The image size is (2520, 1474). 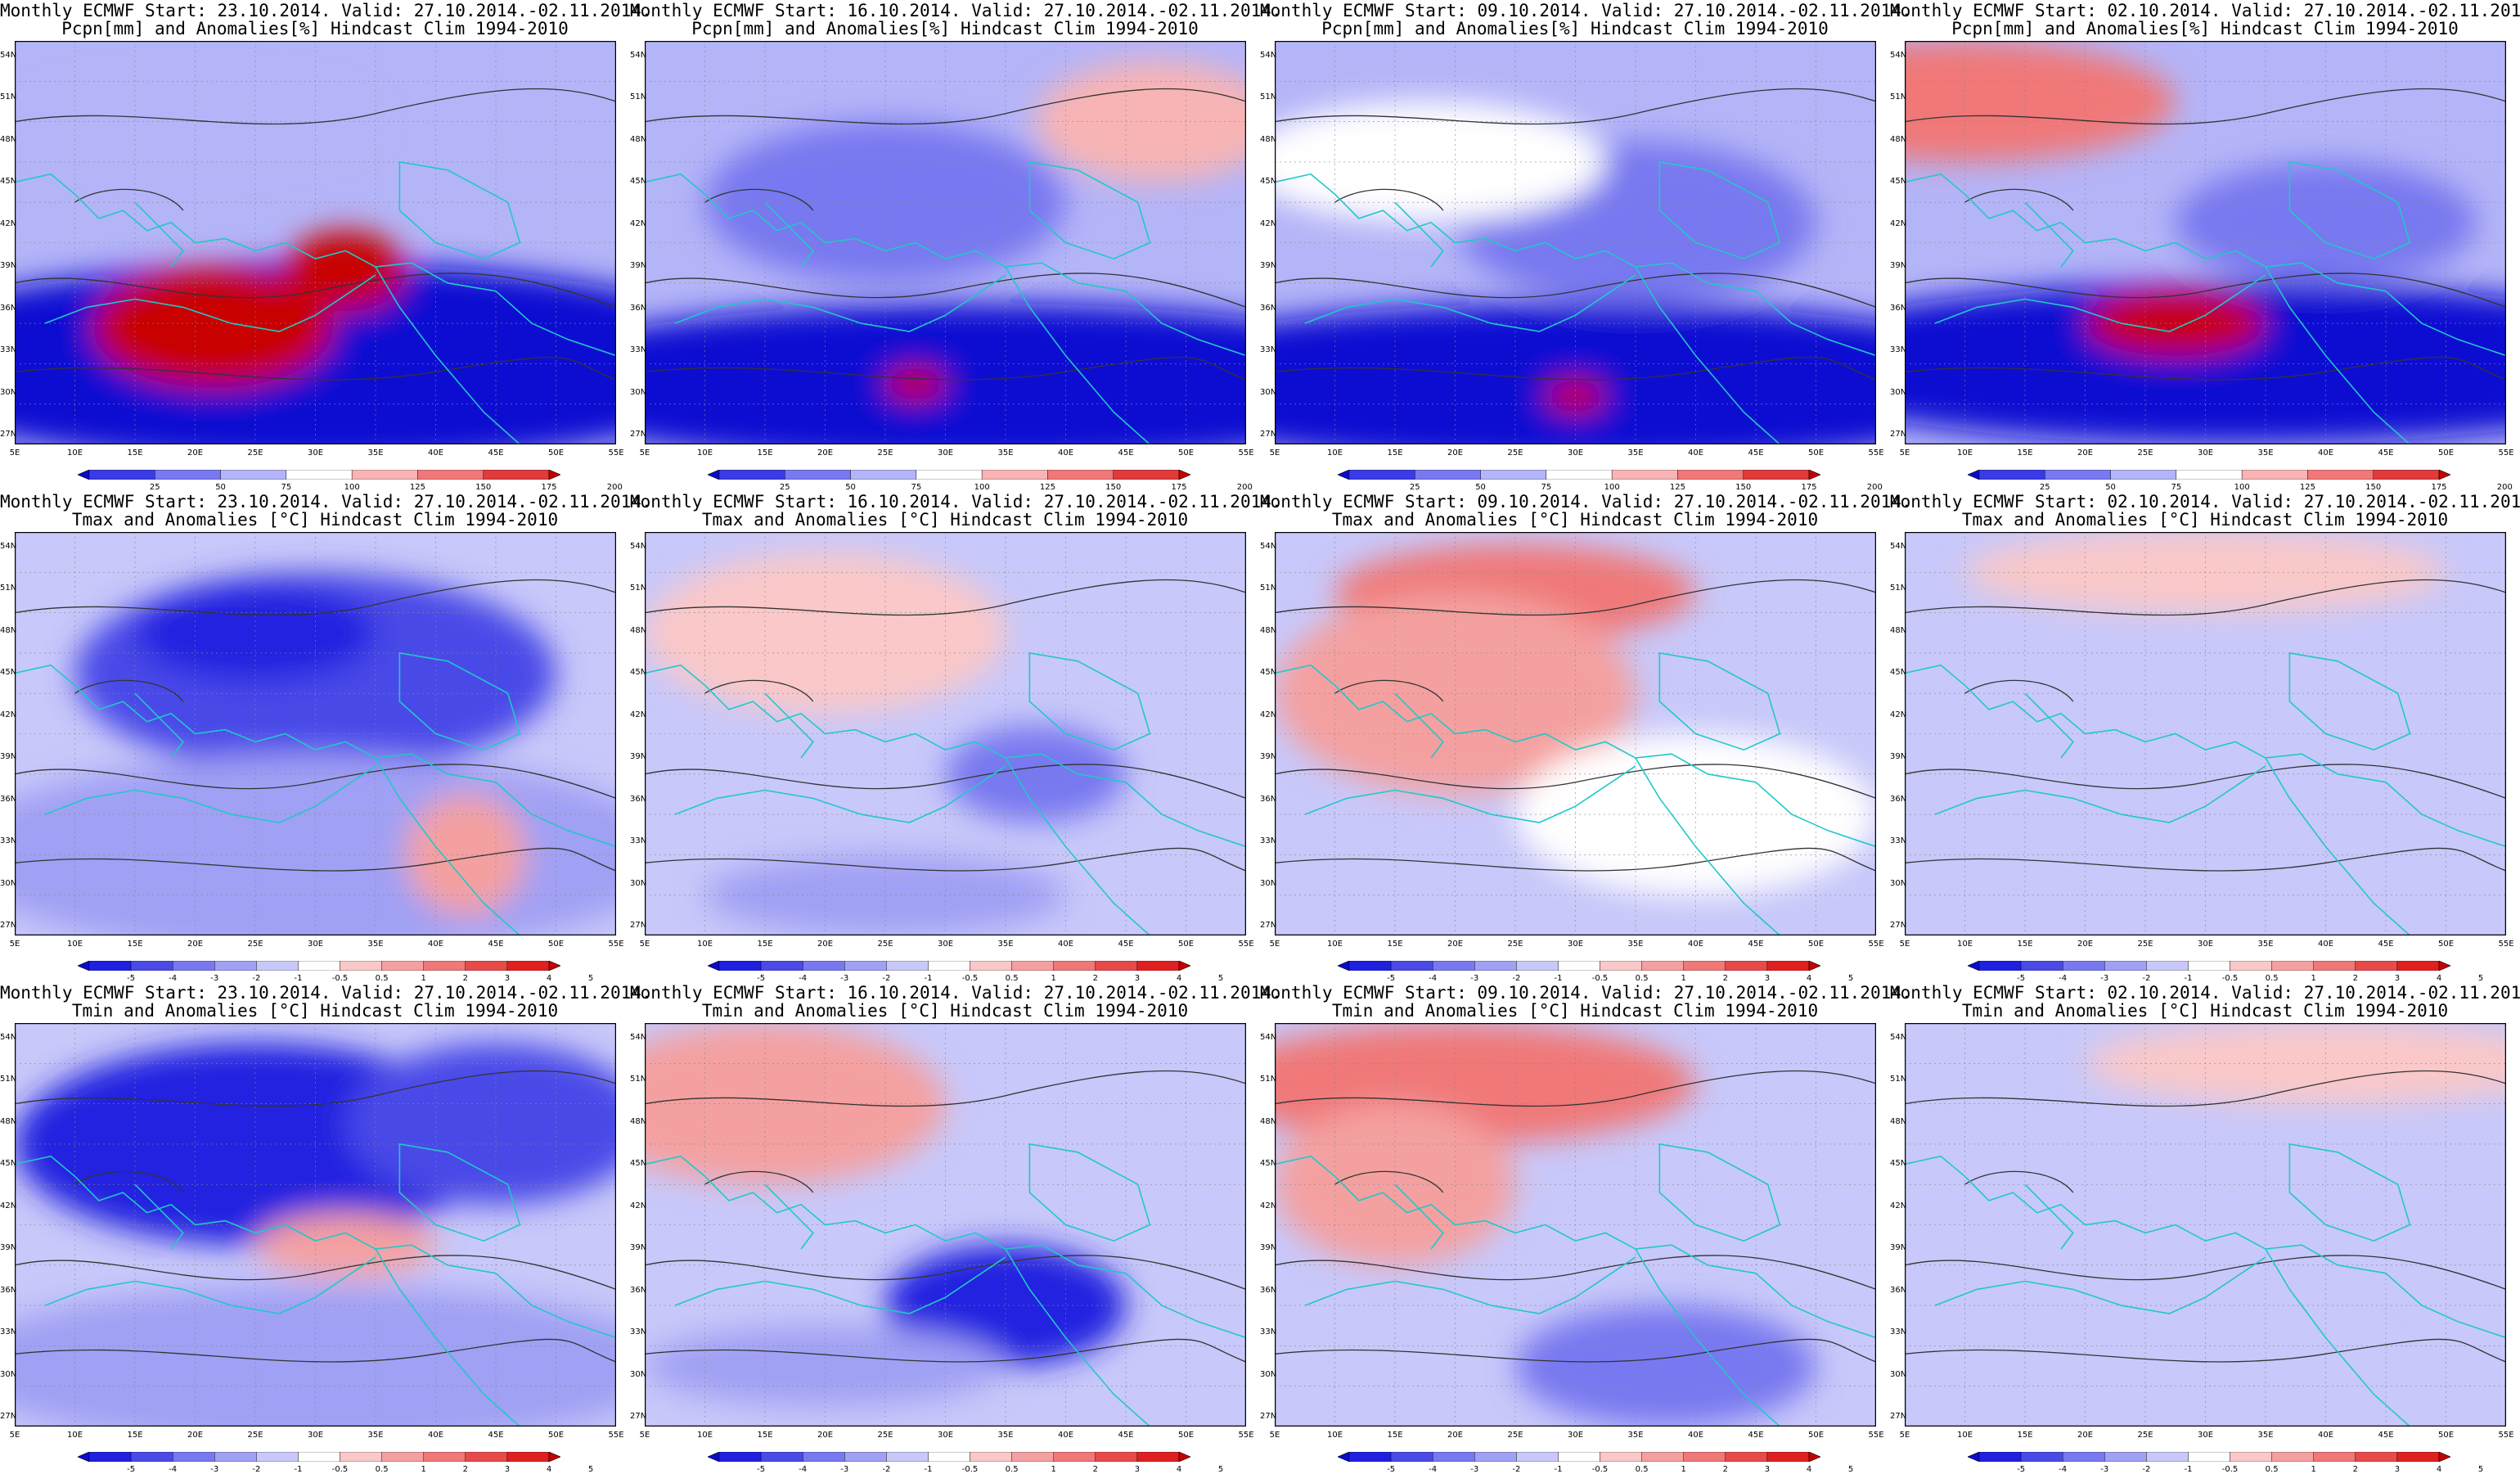 What do you see at coordinates (1725, 979) in the screenshot?
I see `colorbar-label: 2` at bounding box center [1725, 979].